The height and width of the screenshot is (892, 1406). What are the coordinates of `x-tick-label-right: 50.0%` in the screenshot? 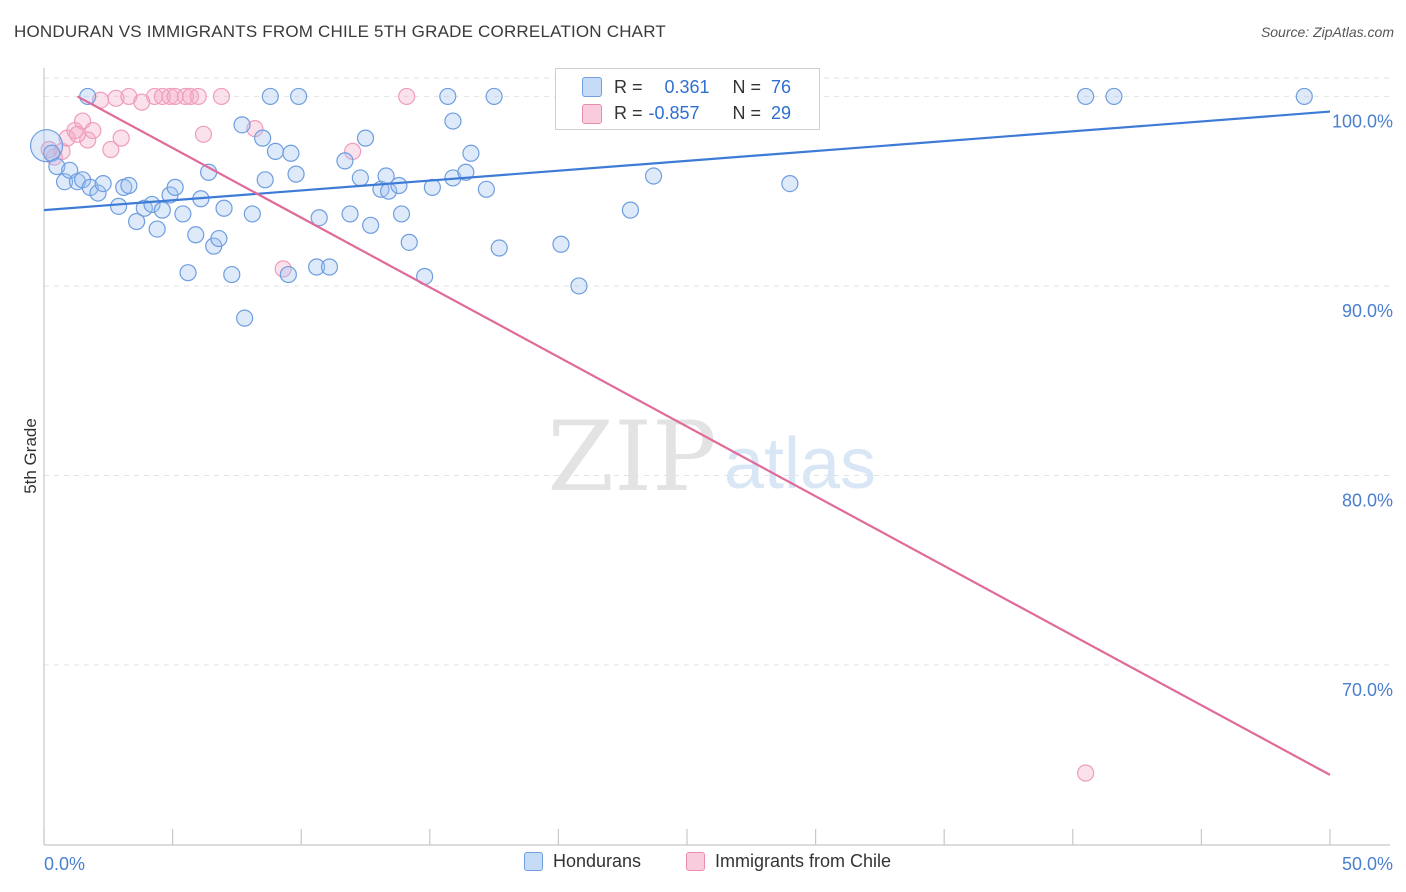 It's located at (1367, 864).